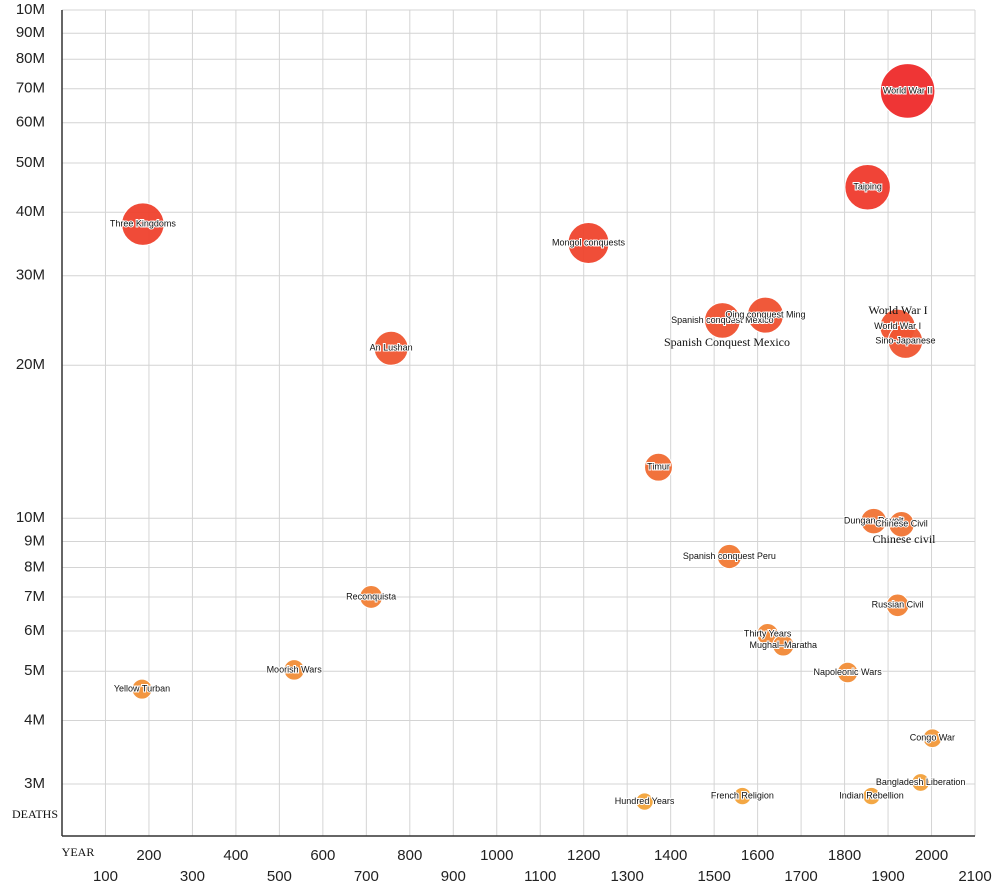 This screenshot has width=1000, height=891. I want to click on y-tick-label: 6M, so click(34, 630).